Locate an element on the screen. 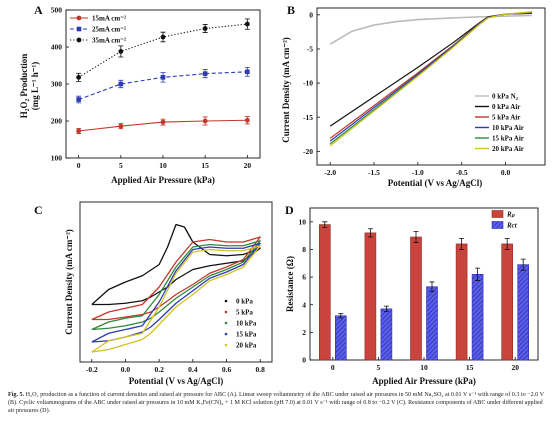 The image size is (554, 430). panel-c-letter: C is located at coordinates (38, 210).